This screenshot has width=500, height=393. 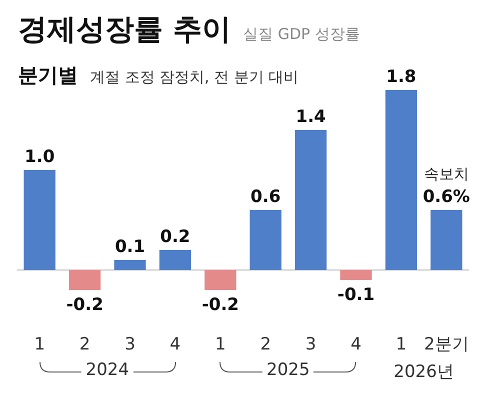 What do you see at coordinates (194, 77) in the screenshot?
I see `text: 계절 조정 잠정치, 전 분기 대비` at bounding box center [194, 77].